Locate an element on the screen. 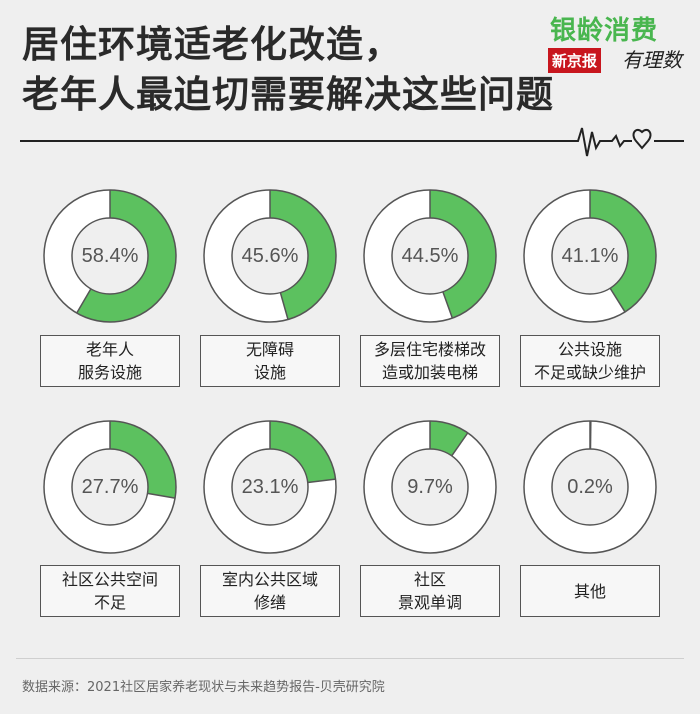 The height and width of the screenshot is (714, 700). category-label: 其他 is located at coordinates (590, 591).